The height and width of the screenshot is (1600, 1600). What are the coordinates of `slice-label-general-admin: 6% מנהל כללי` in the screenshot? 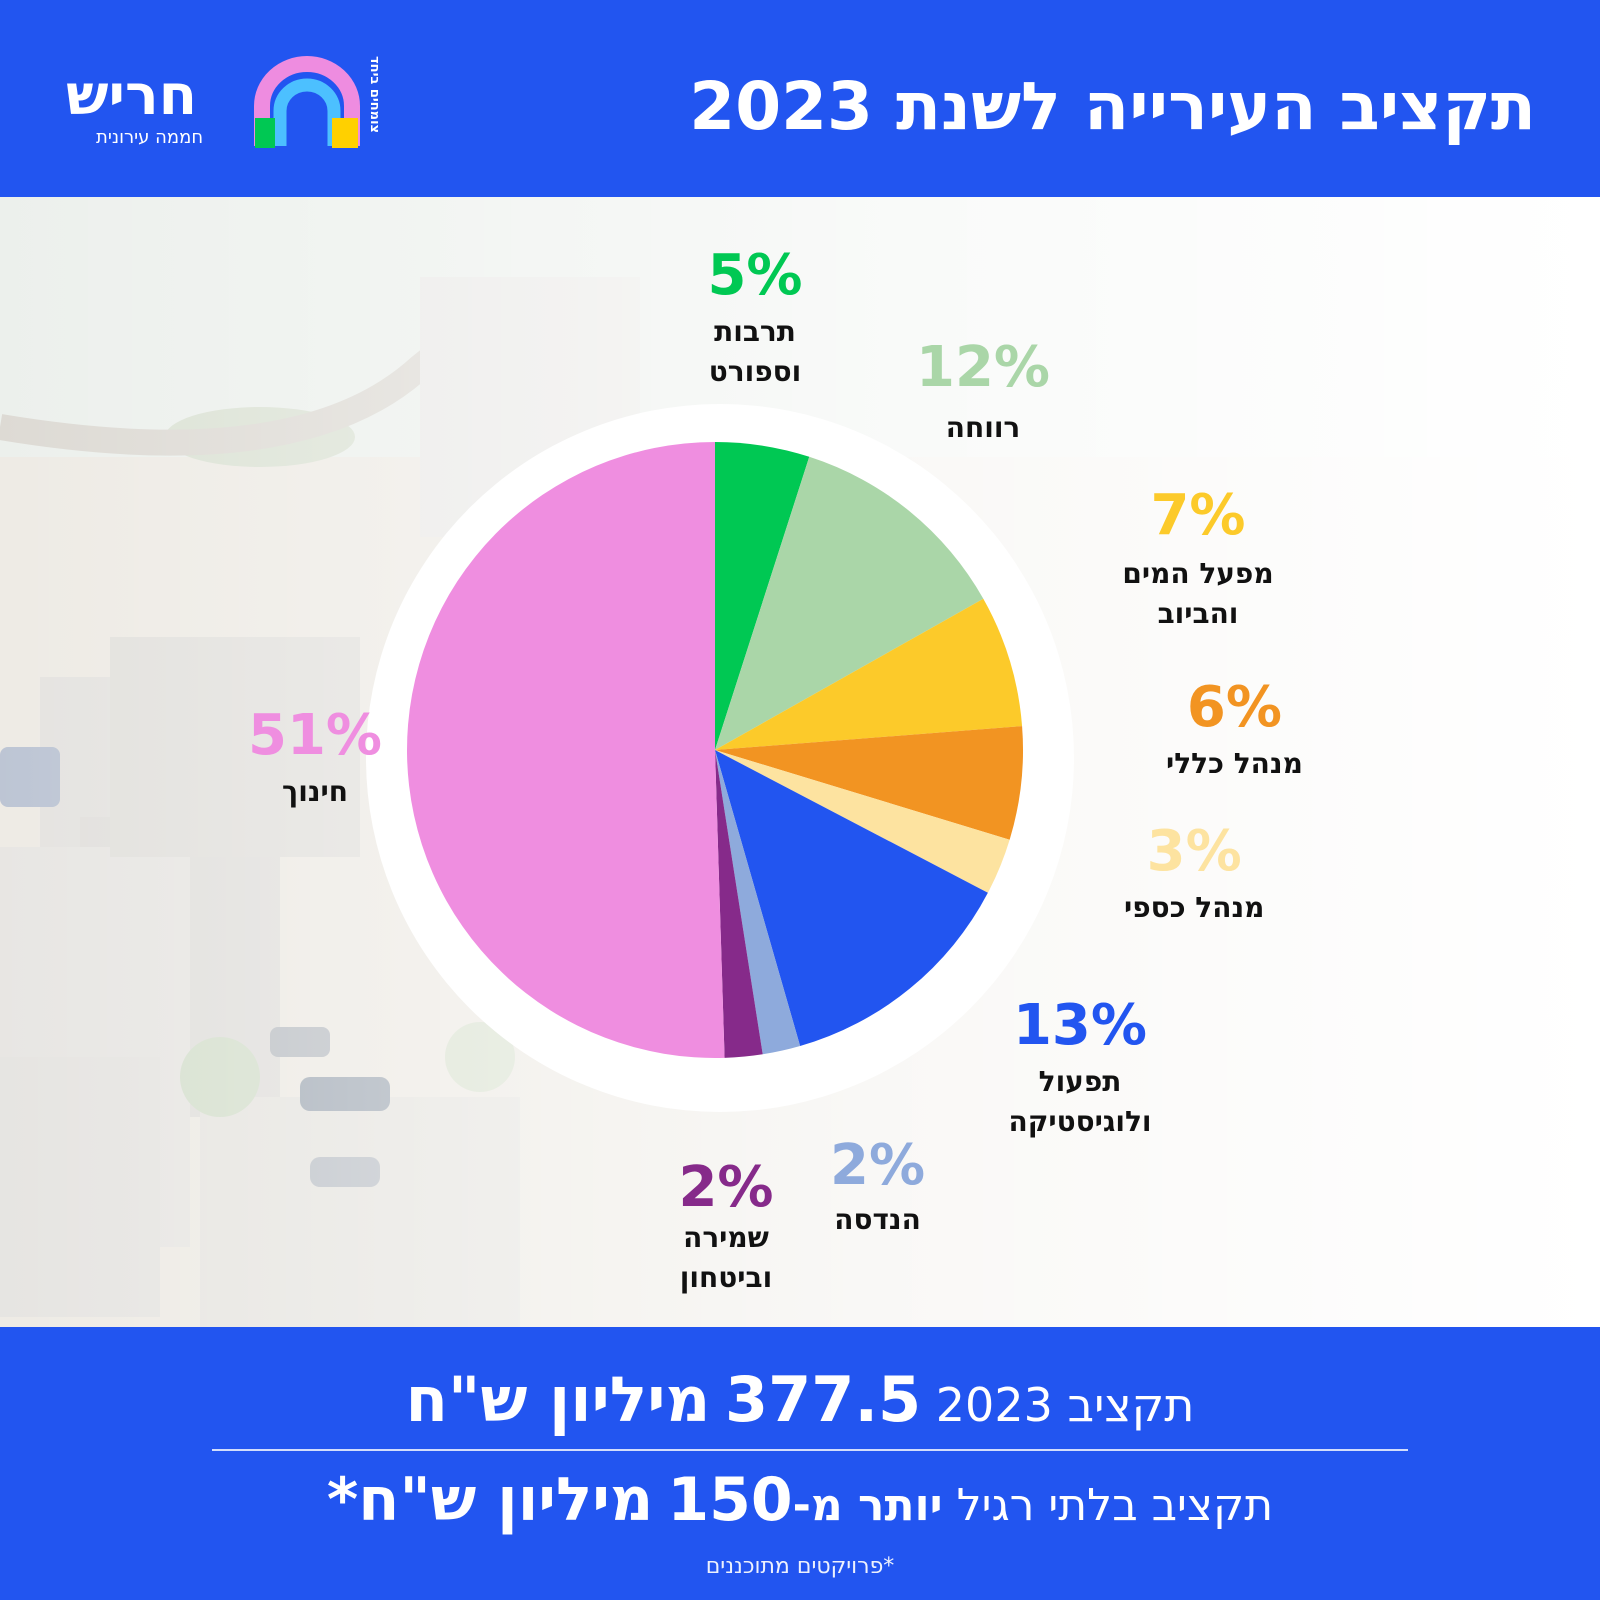 It's located at (1234, 731).